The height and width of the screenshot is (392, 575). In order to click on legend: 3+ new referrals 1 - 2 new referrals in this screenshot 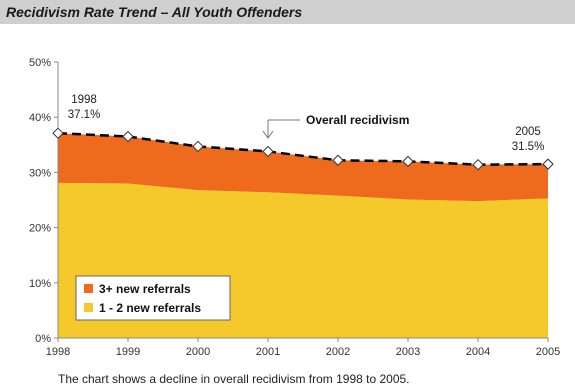, I will do `click(153, 298)`.